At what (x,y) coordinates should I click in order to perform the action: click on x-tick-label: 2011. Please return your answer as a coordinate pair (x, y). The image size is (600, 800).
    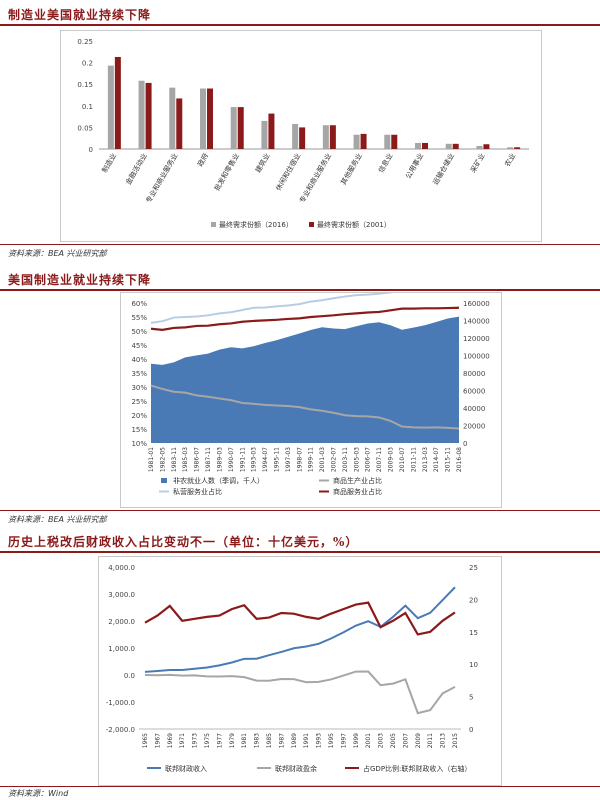
    Looking at the image, I should click on (430, 740).